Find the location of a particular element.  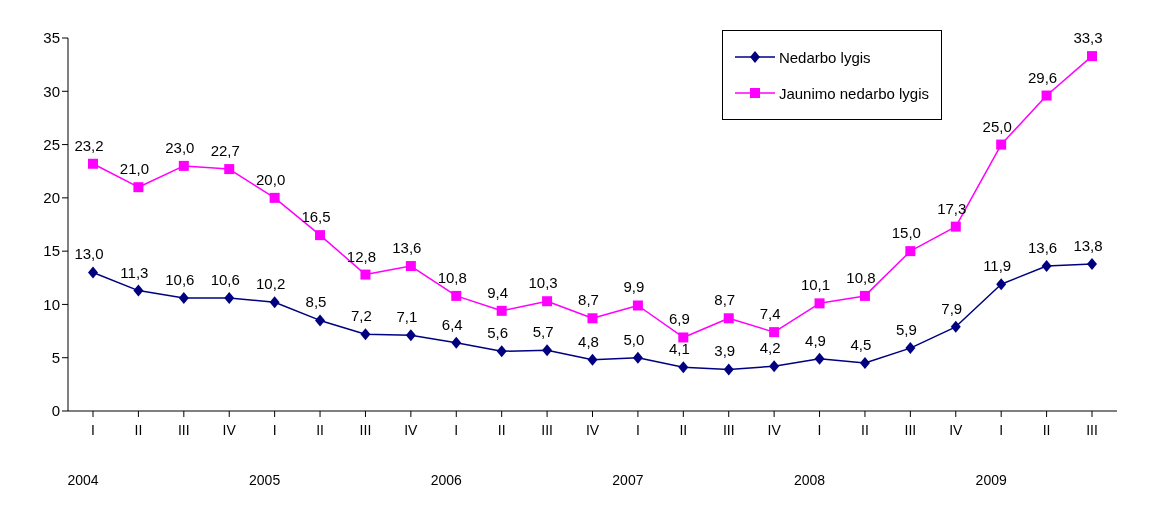

data-label: 13,0 is located at coordinates (89, 254).